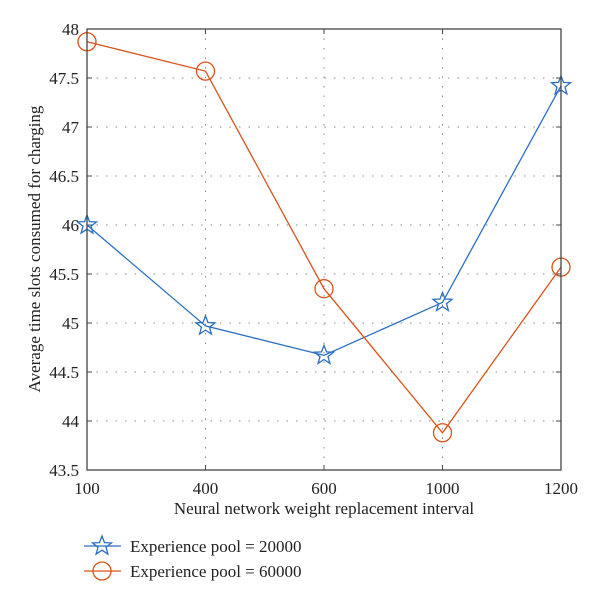  What do you see at coordinates (71, 421) in the screenshot?
I see `y-tick-label: 44` at bounding box center [71, 421].